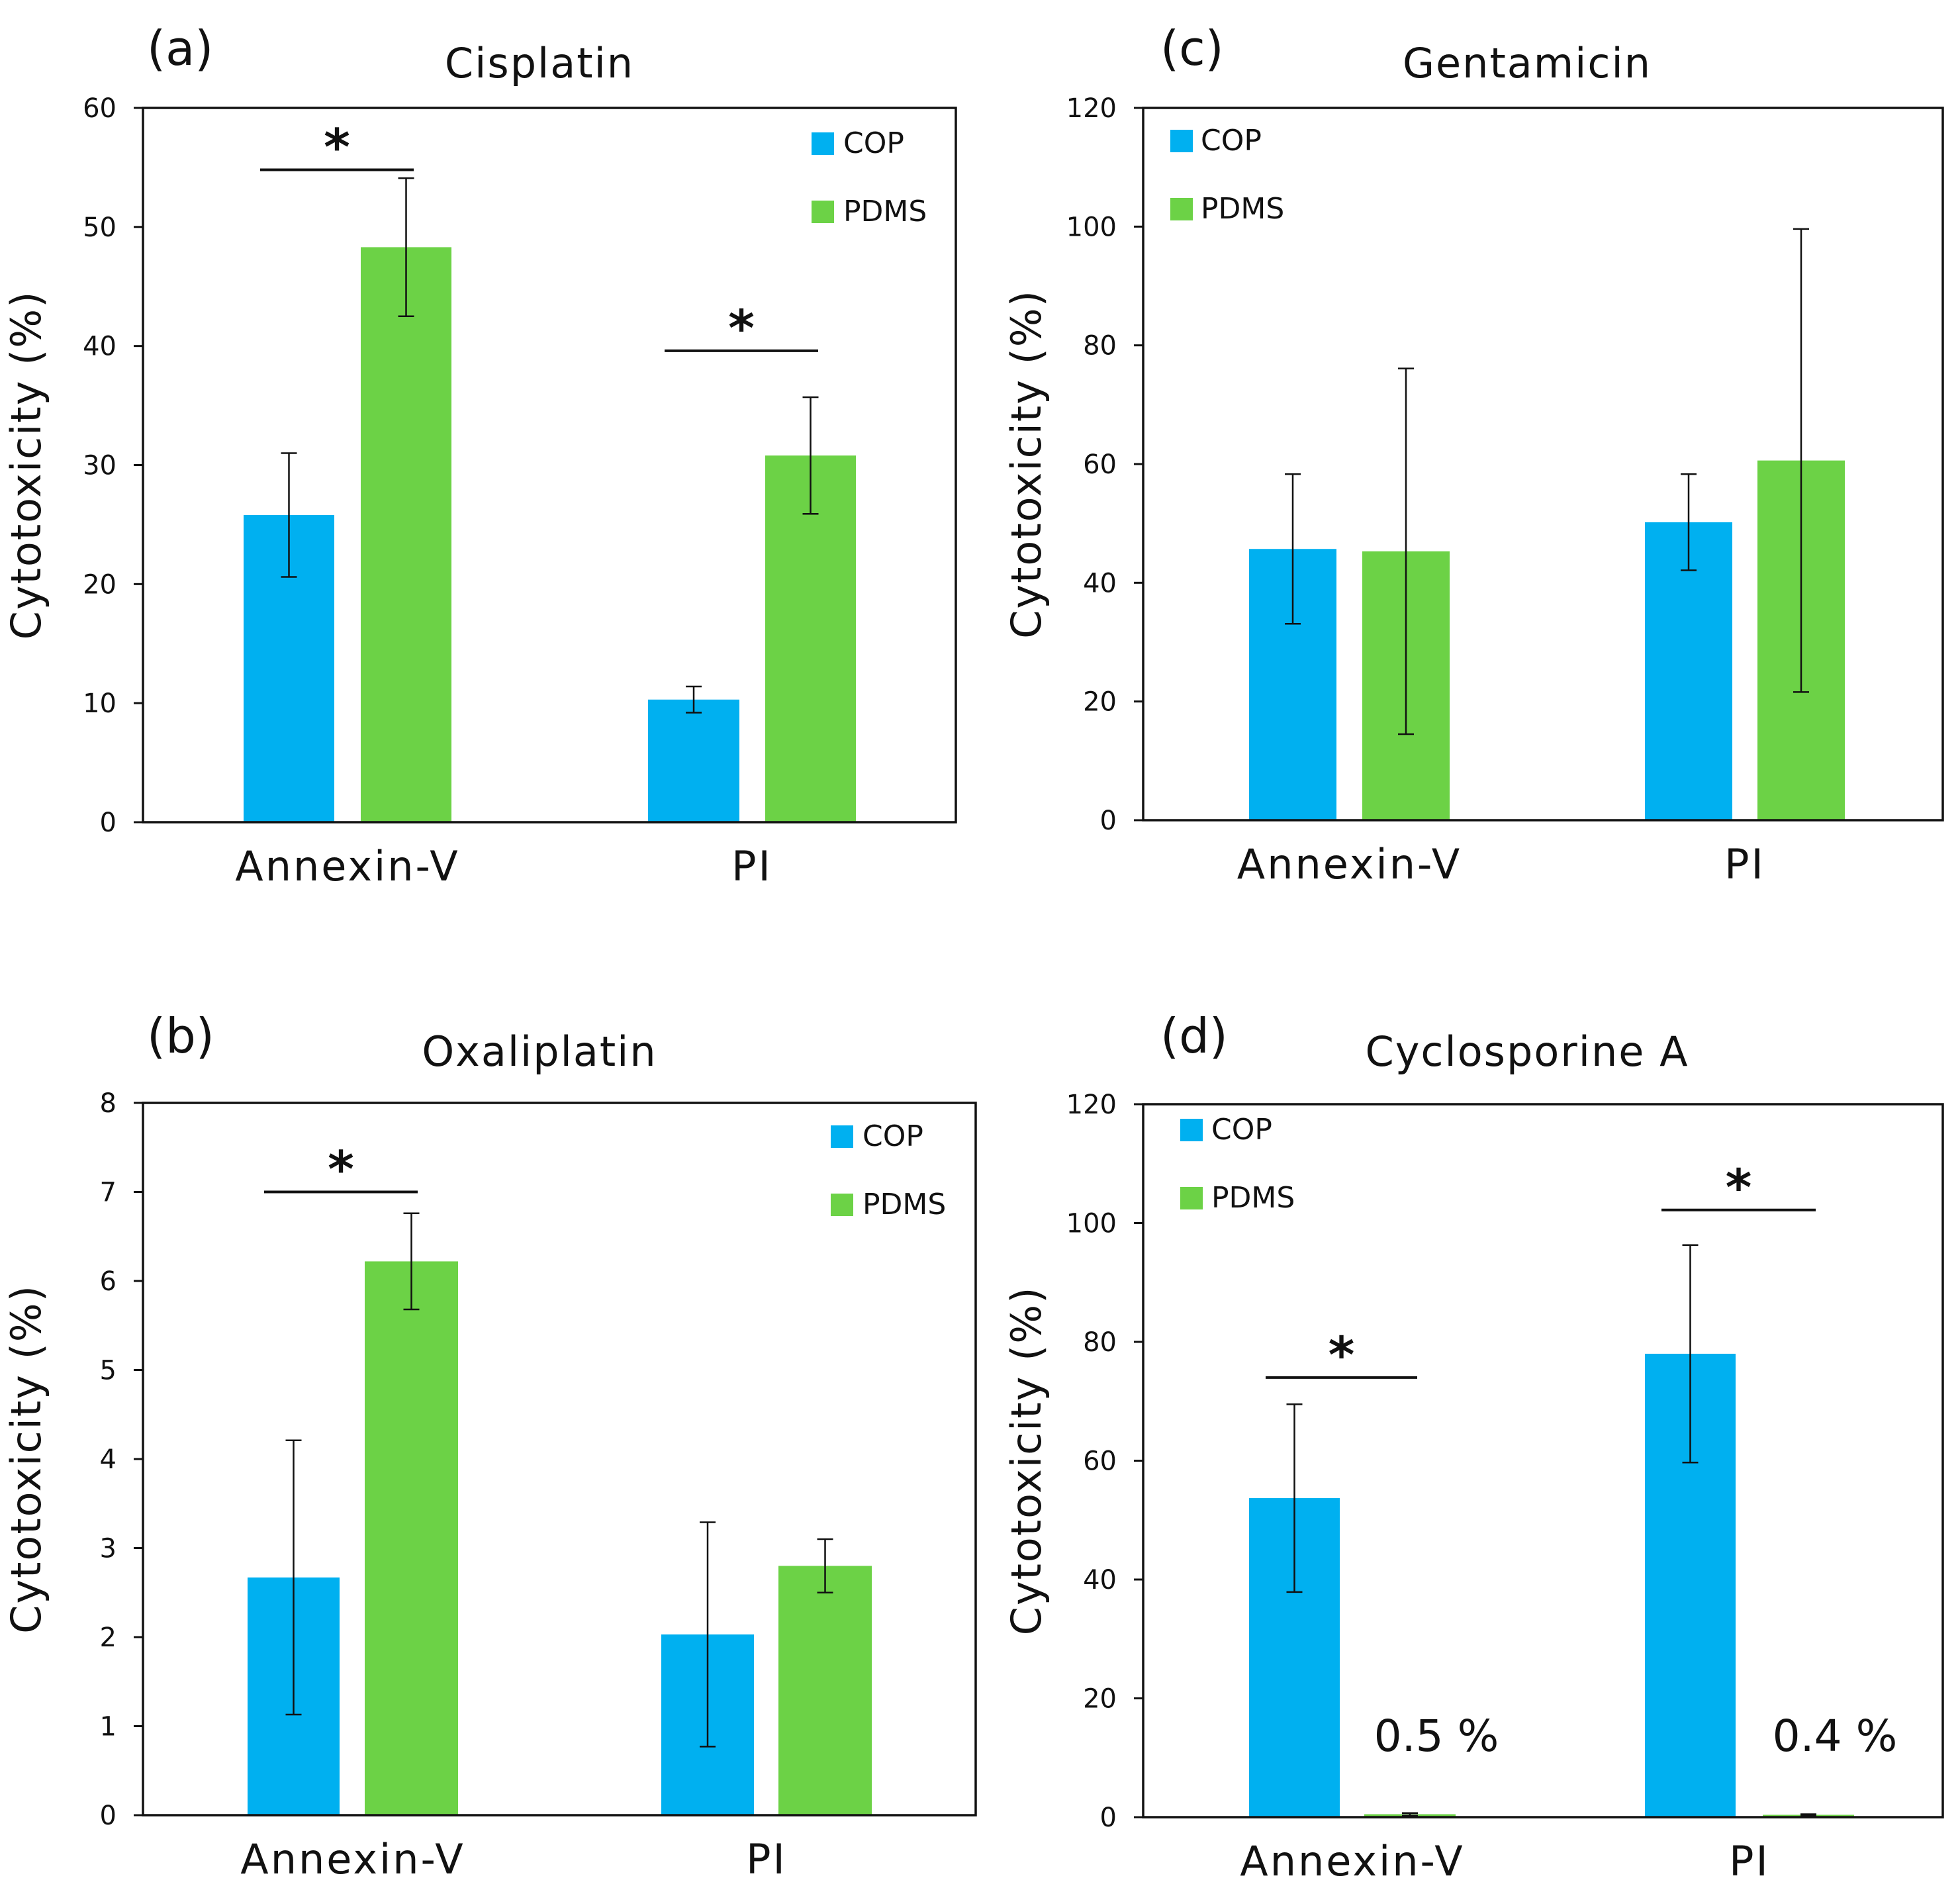 The image size is (1960, 1890). I want to click on y-tick-label: 6, so click(108, 1282).